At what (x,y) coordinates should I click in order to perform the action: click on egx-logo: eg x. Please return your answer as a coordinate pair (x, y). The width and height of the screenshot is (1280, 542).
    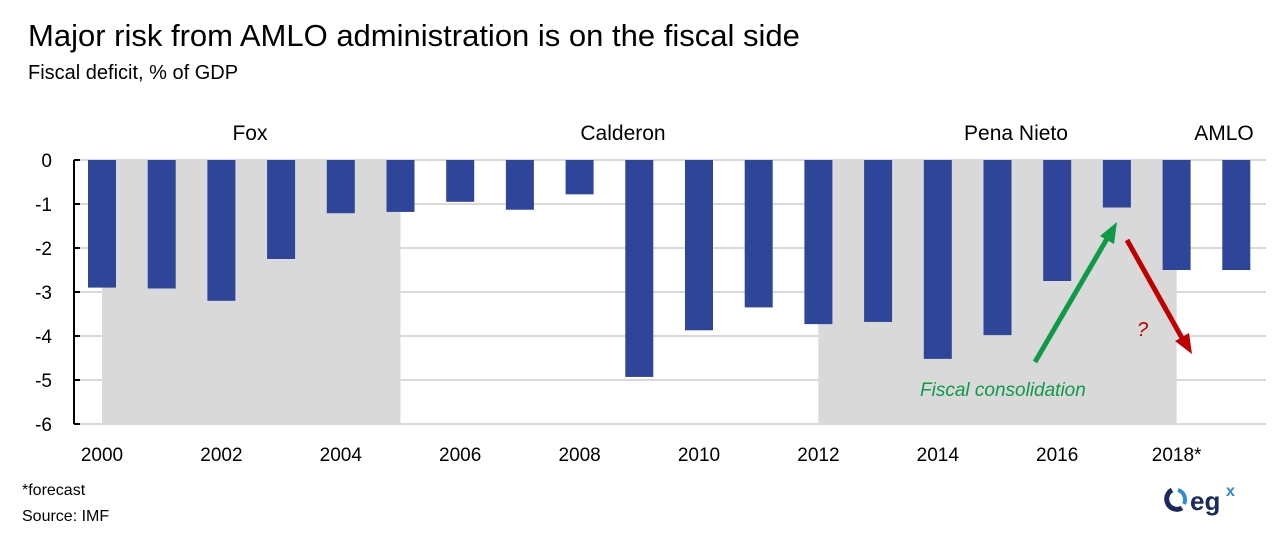
    Looking at the image, I should click on (1208, 502).